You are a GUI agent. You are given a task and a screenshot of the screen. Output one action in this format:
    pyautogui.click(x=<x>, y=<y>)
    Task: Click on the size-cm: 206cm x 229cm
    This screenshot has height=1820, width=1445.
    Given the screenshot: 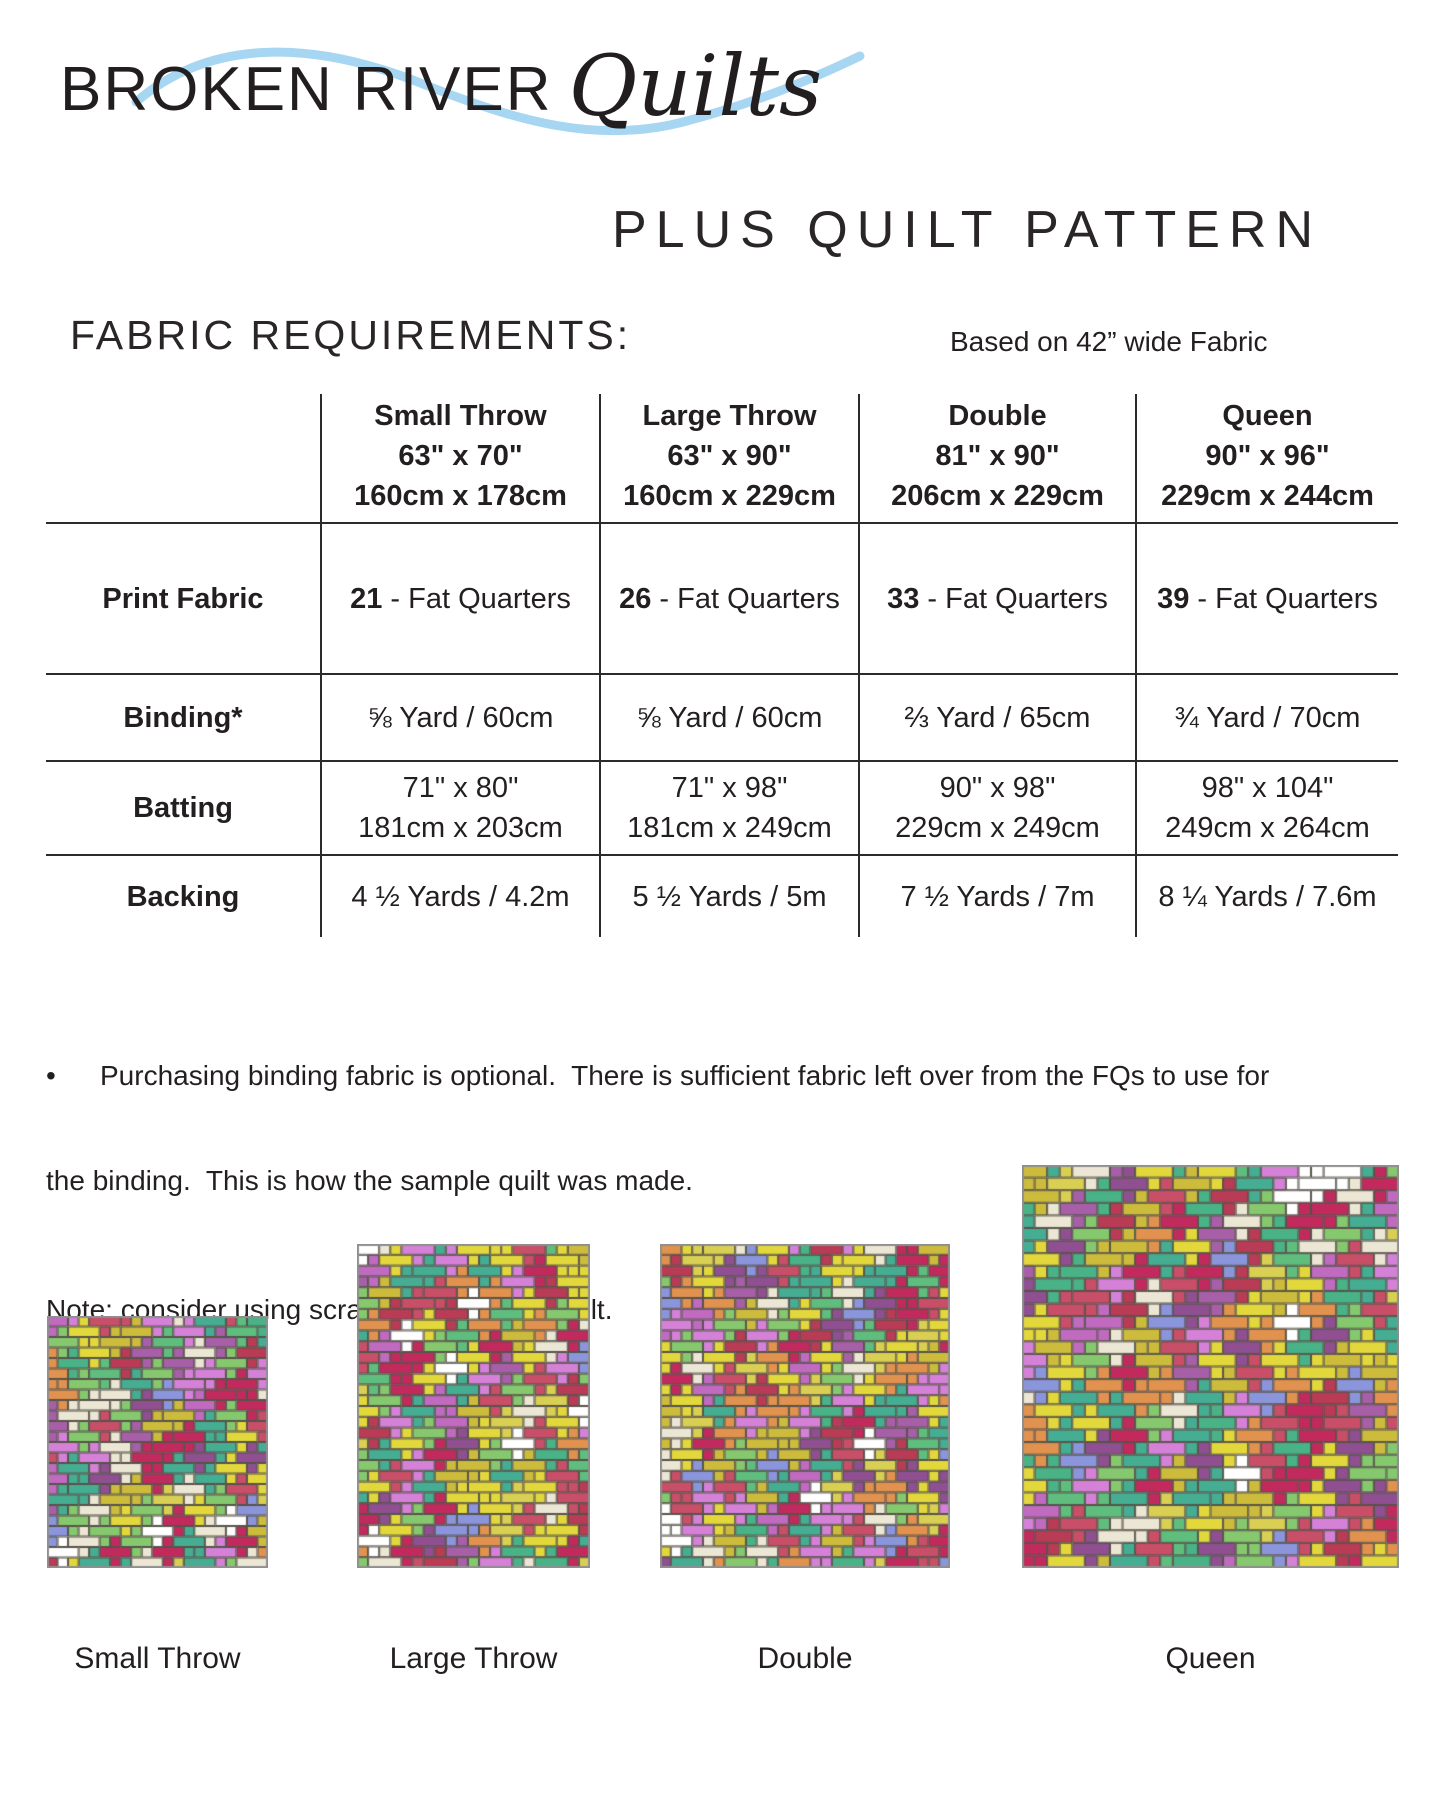 What is the action you would take?
    pyautogui.click(x=997, y=496)
    